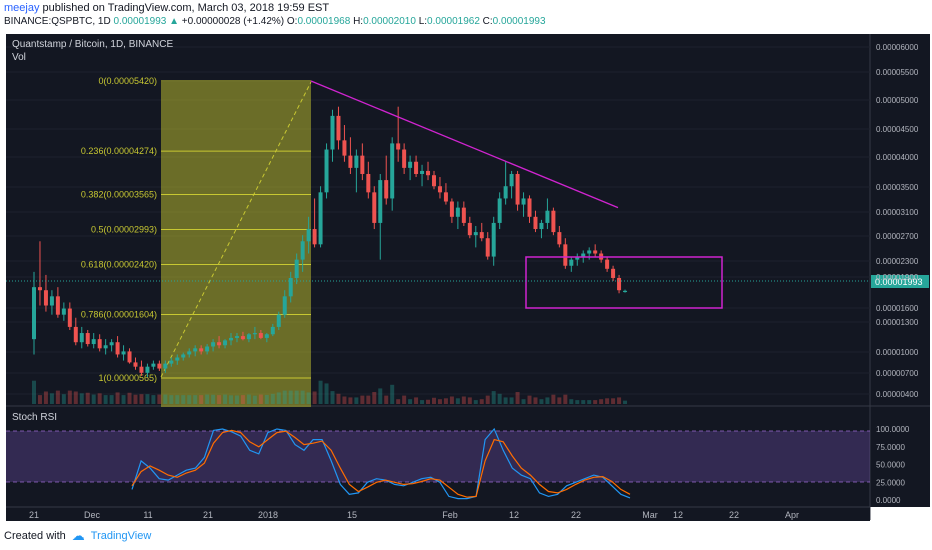 The image size is (932, 550). I want to click on fib-level-label: 0.618(0.00002420), so click(119, 265).